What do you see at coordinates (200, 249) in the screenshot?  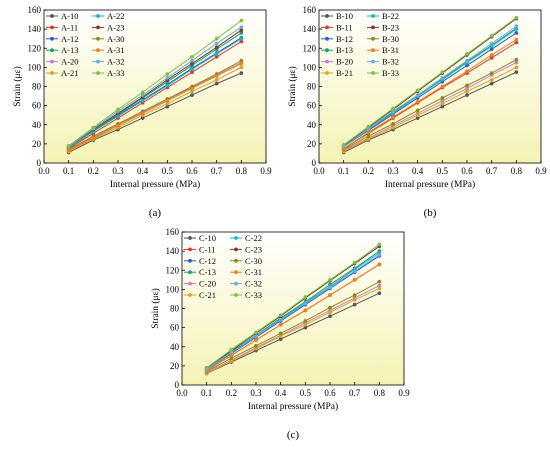 I see `legend-item: C-11` at bounding box center [200, 249].